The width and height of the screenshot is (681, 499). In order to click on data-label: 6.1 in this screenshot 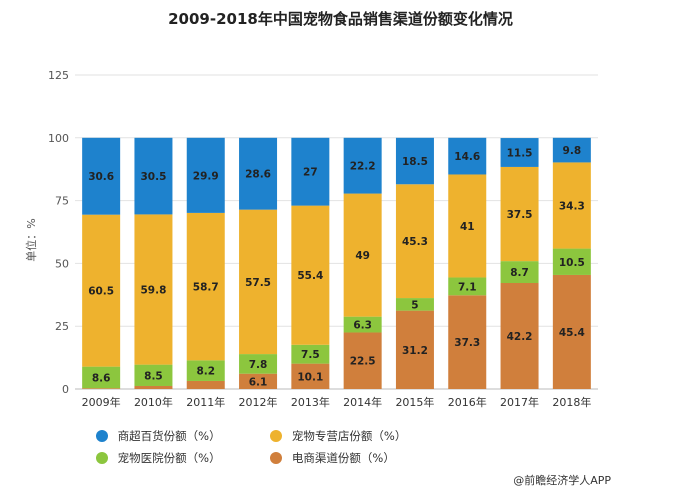, I will do `click(258, 382)`.